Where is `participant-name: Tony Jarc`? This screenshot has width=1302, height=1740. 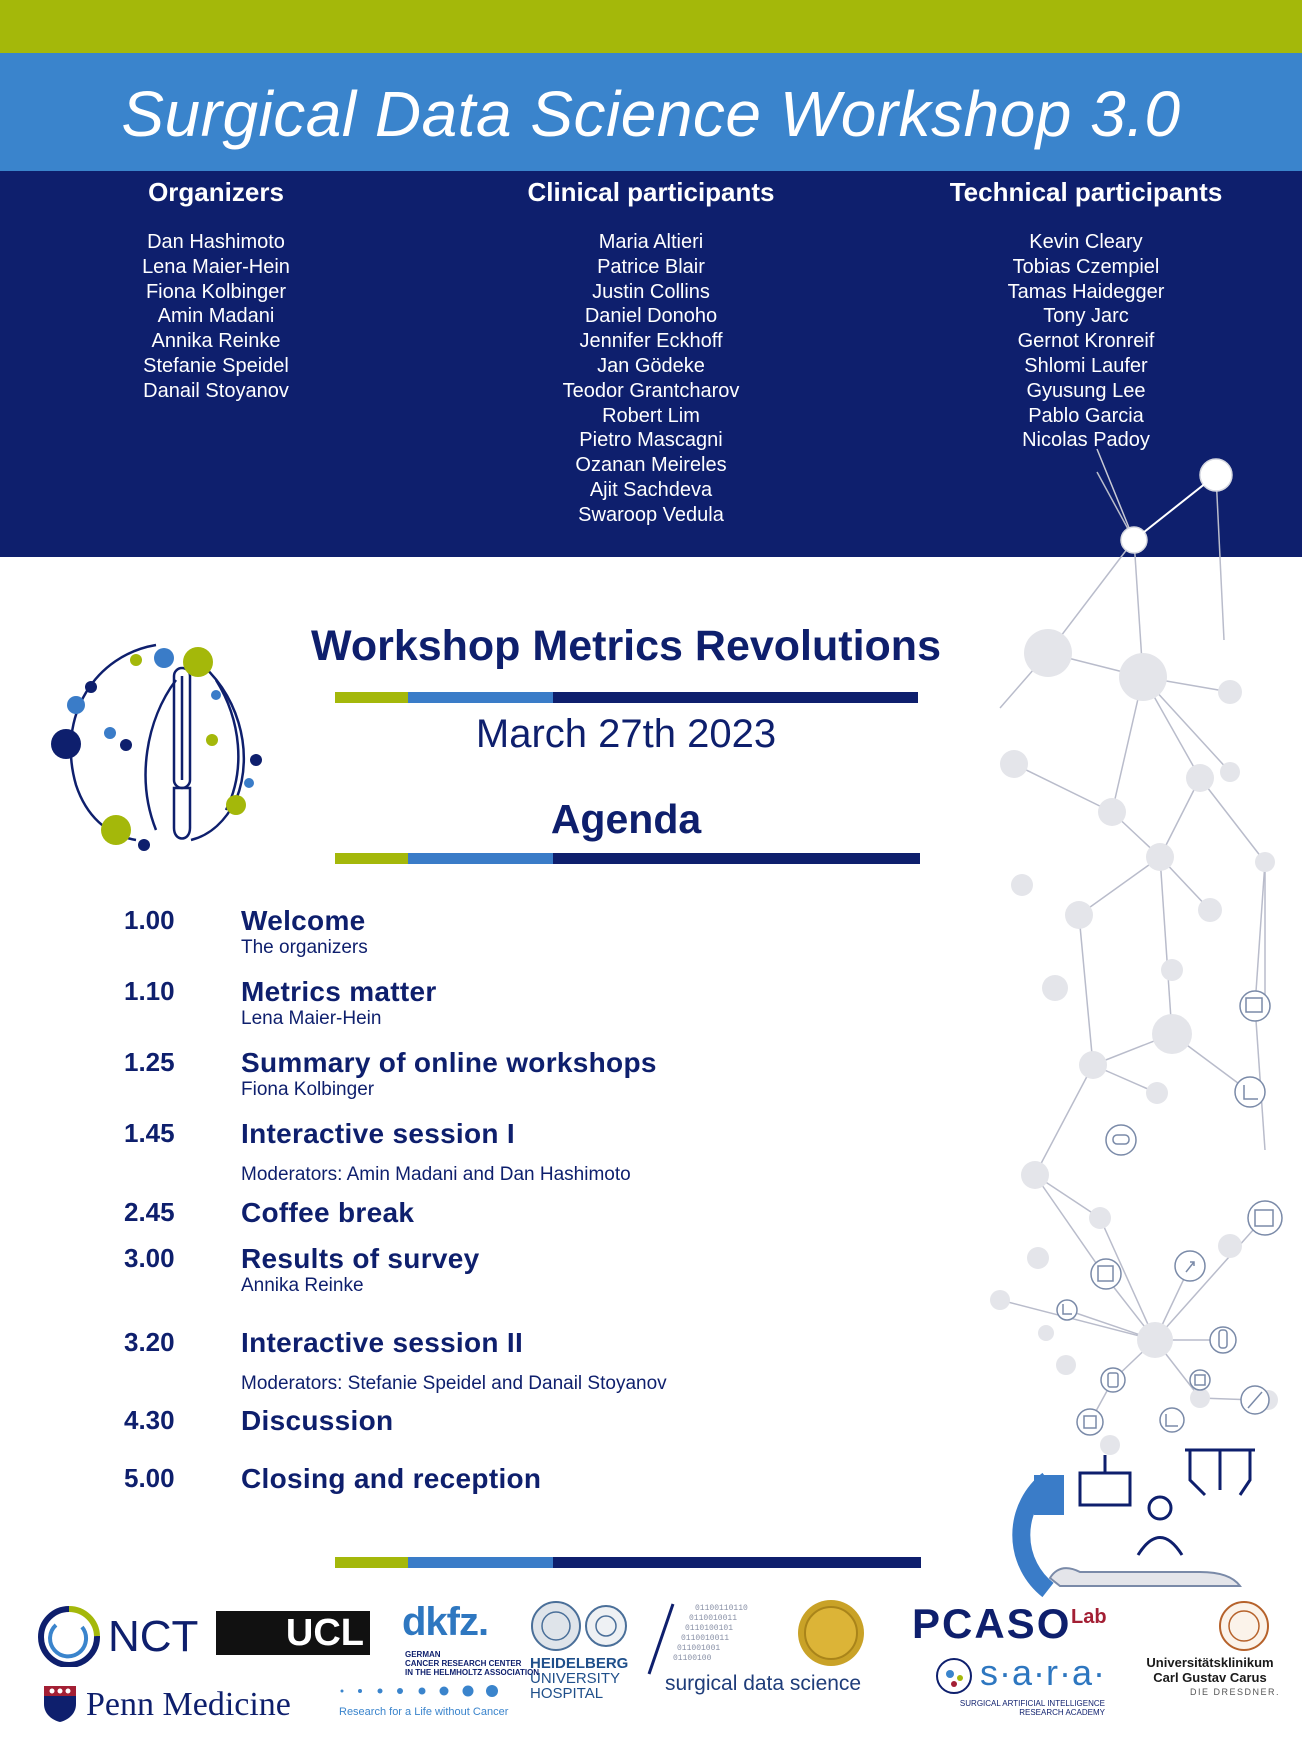
participant-name: Tony Jarc is located at coordinates (1086, 316).